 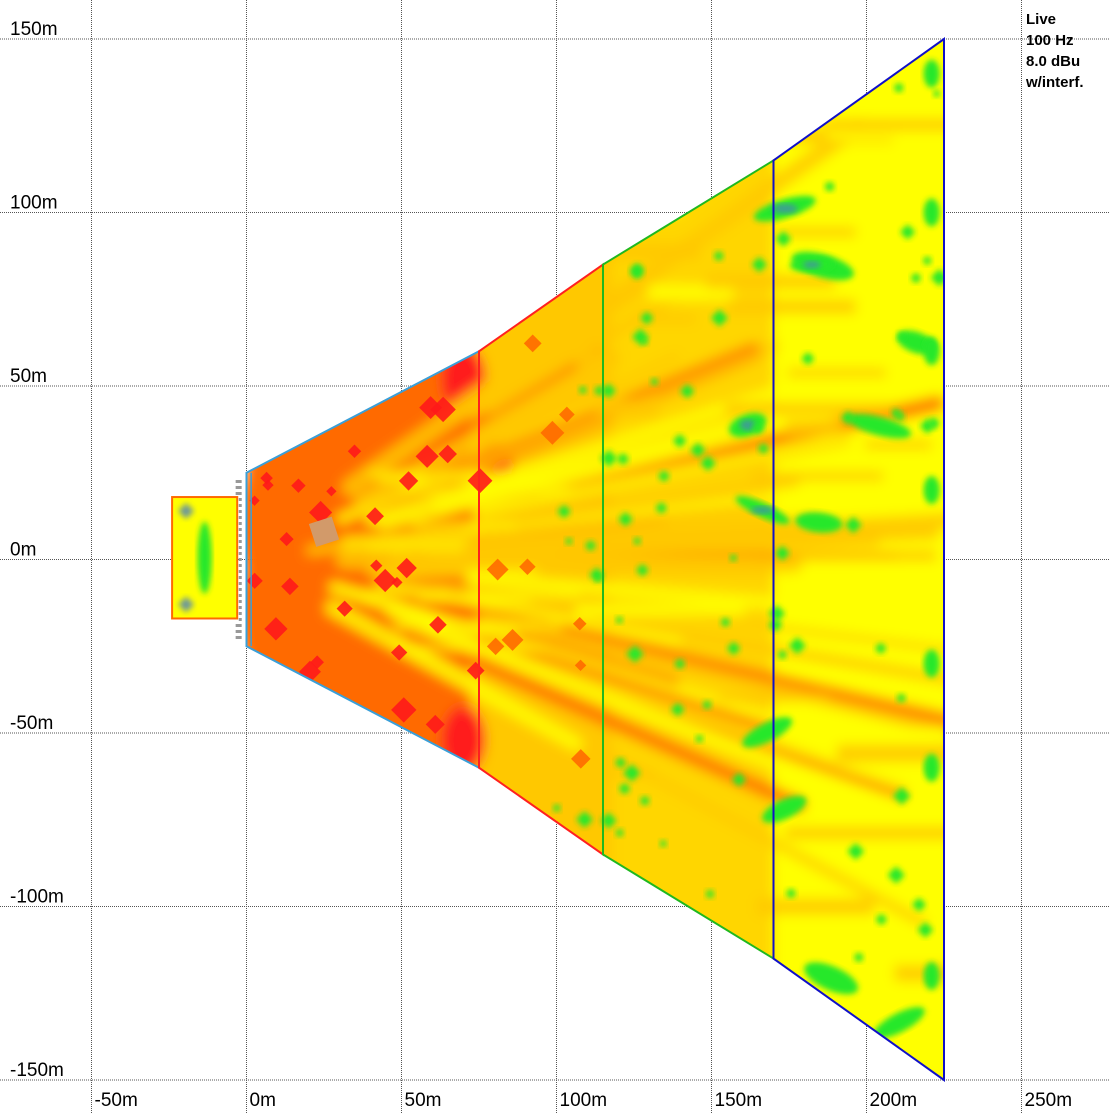 I want to click on x-tick-label: 100m, so click(x=584, y=1100).